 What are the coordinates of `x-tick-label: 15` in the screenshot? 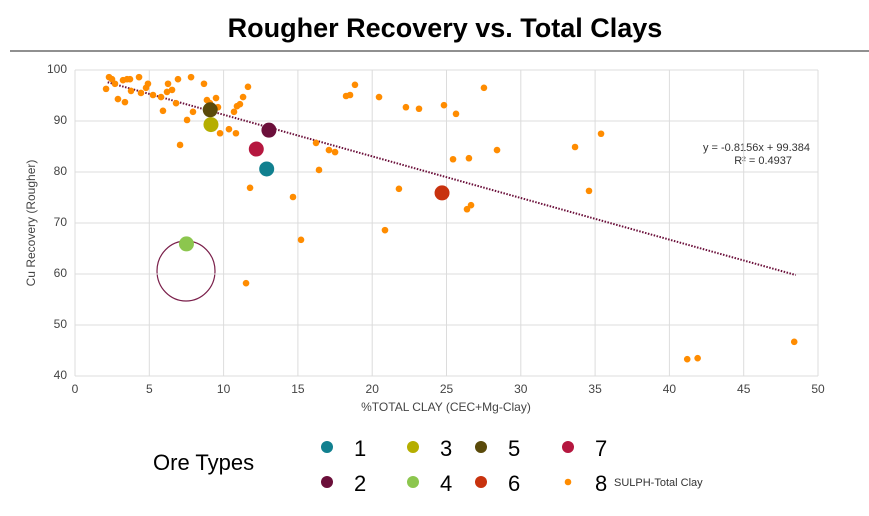 It's located at (298, 389).